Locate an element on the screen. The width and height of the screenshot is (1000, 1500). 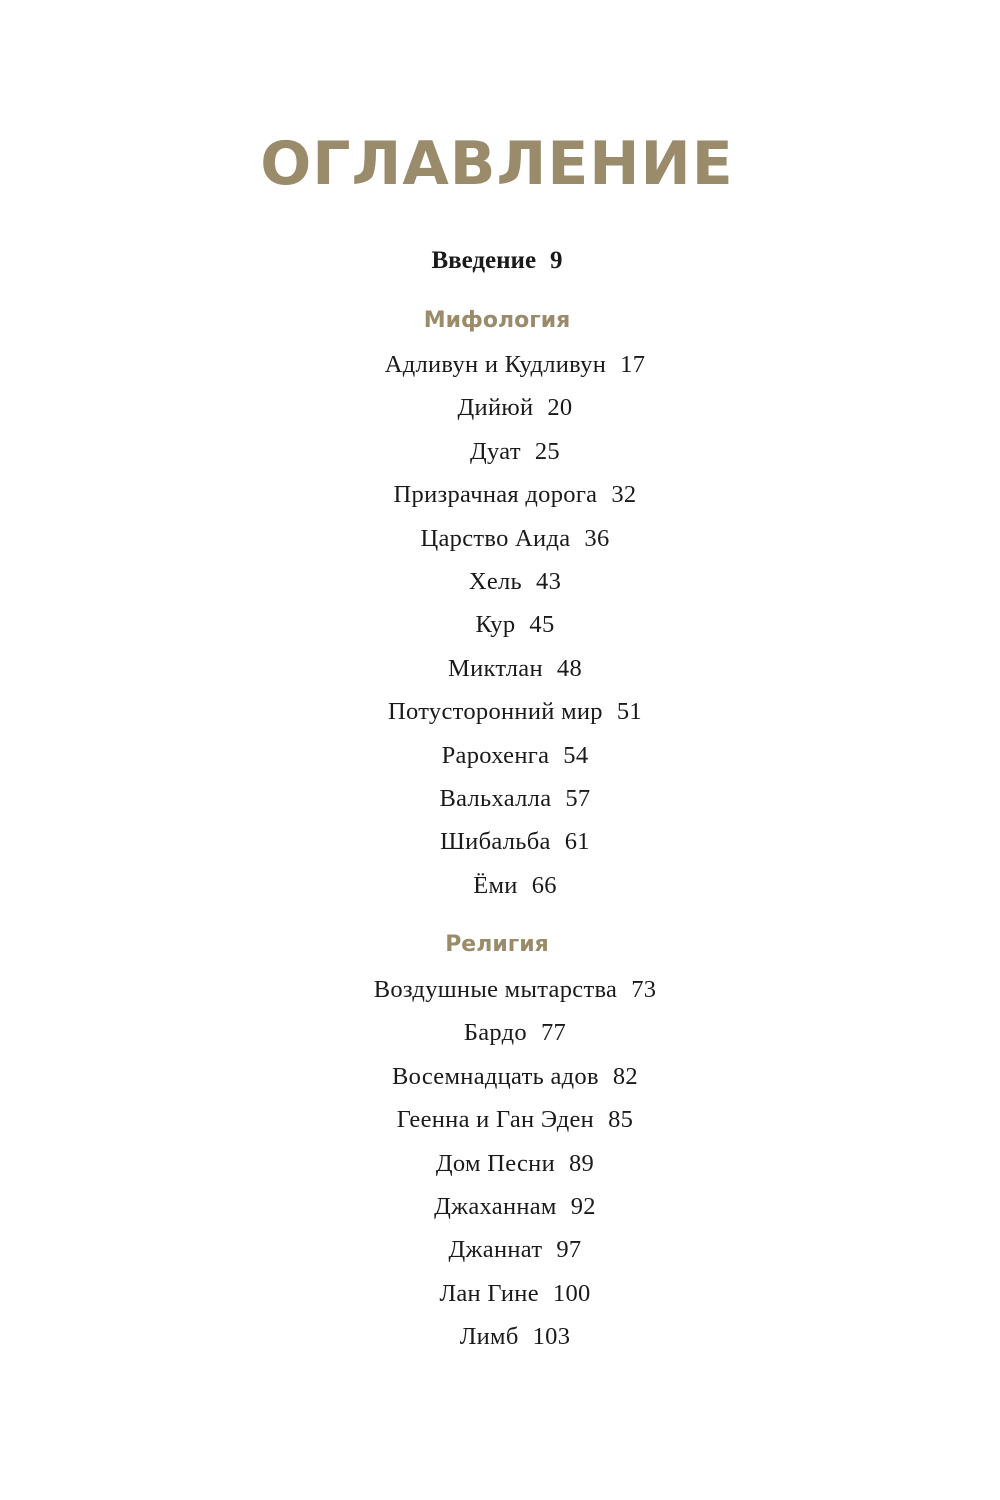
toc-entry: Кур 45 is located at coordinates (500, 624).